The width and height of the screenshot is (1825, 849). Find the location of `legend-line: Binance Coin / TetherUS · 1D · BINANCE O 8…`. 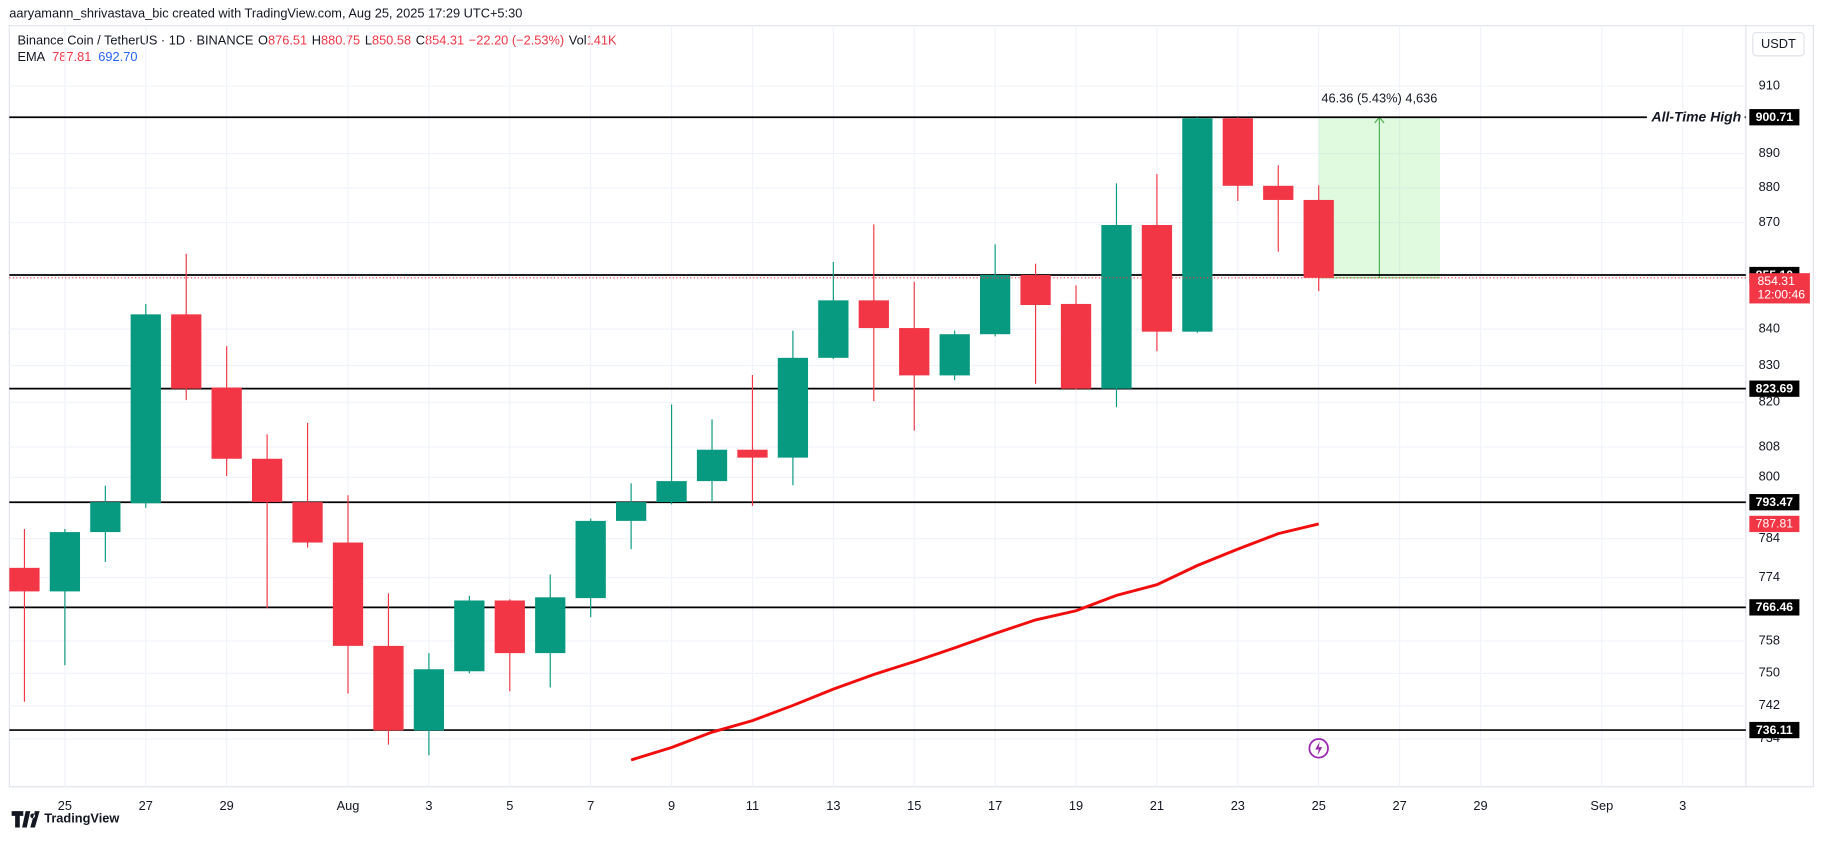

legend-line: Binance Coin / TetherUS · 1D · BINANCE O 8… is located at coordinates (316, 40).